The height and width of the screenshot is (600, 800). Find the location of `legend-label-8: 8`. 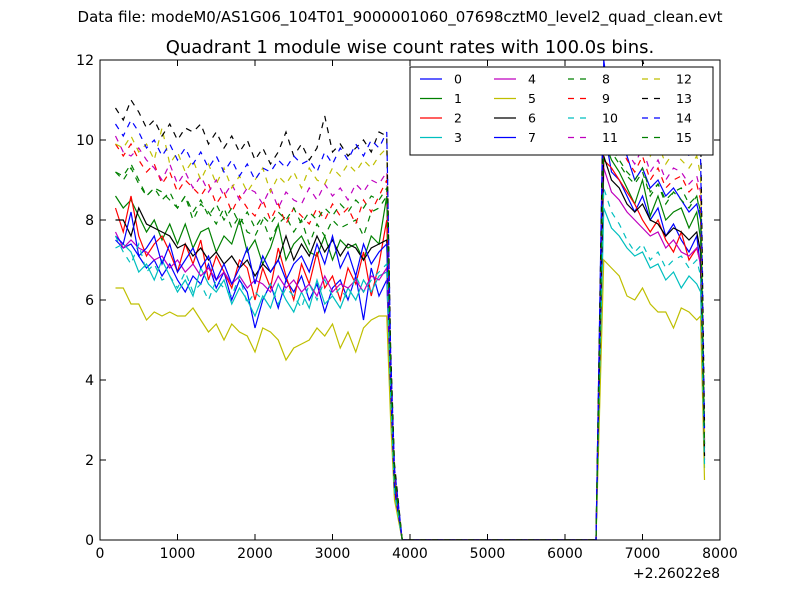

legend-label-8: 8 is located at coordinates (606, 79).